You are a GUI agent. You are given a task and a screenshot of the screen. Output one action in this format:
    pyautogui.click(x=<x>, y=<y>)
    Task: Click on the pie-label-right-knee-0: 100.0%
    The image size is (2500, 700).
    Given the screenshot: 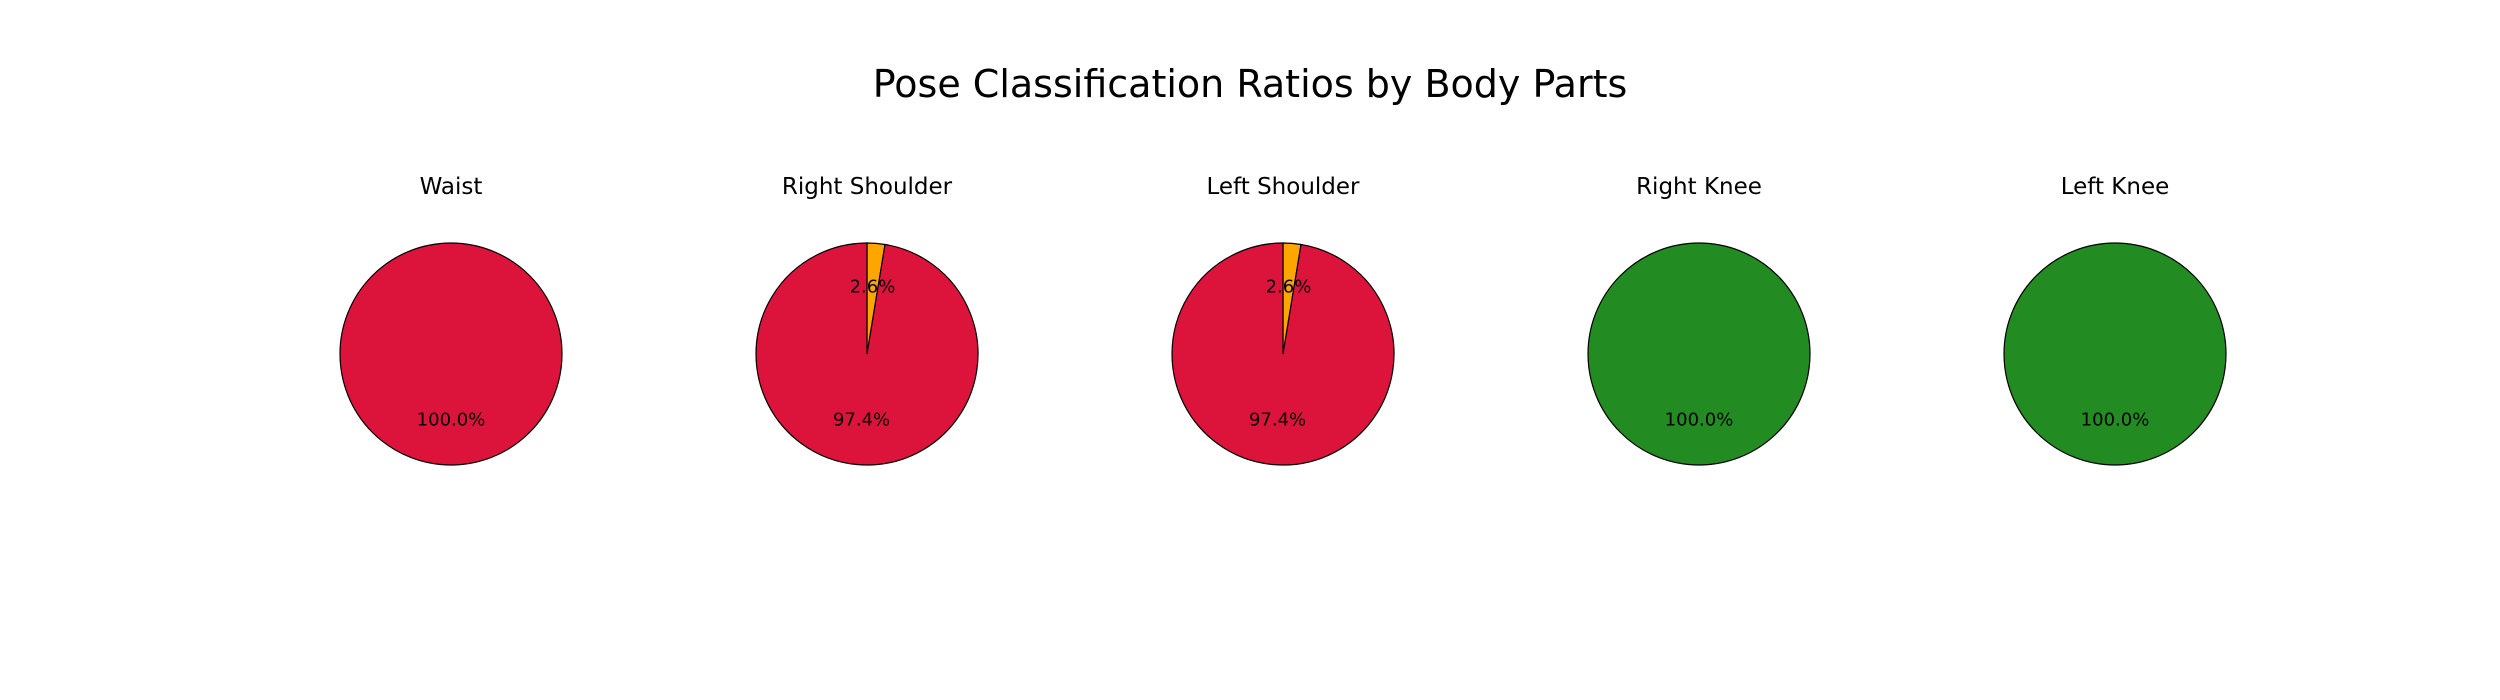 What is the action you would take?
    pyautogui.click(x=1699, y=420)
    